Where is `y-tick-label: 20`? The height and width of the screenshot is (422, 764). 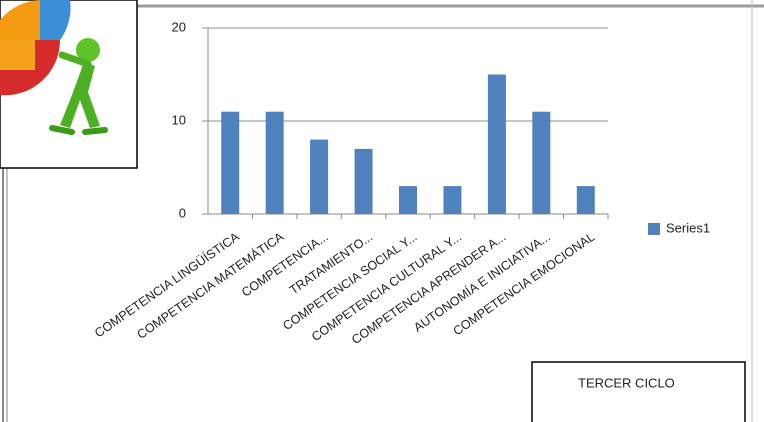 y-tick-label: 20 is located at coordinates (179, 26).